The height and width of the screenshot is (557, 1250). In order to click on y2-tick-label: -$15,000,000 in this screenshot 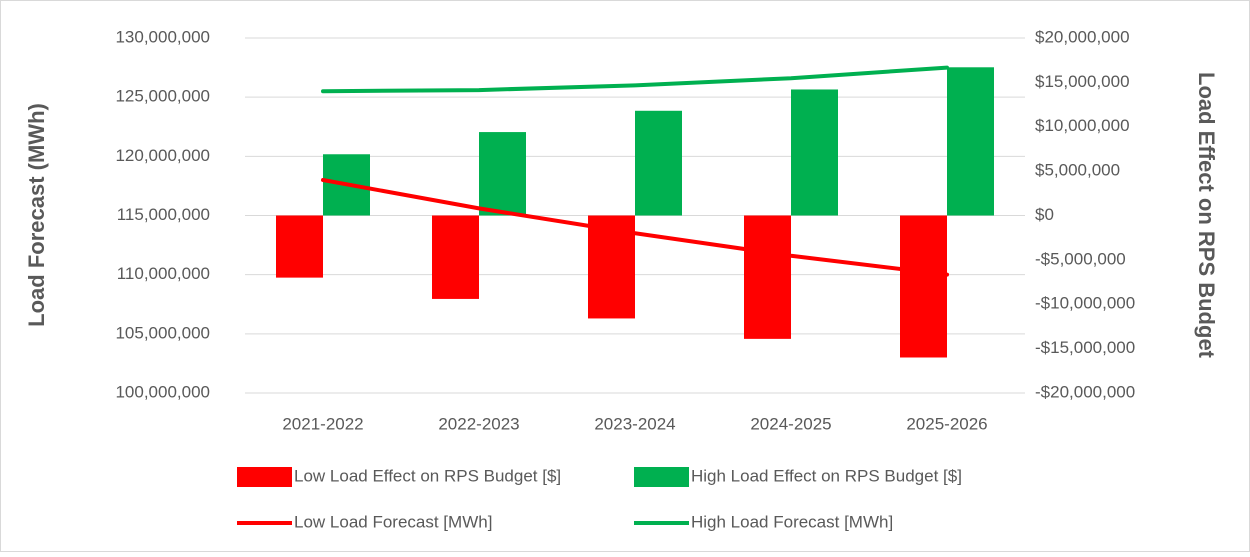, I will do `click(1085, 347)`.